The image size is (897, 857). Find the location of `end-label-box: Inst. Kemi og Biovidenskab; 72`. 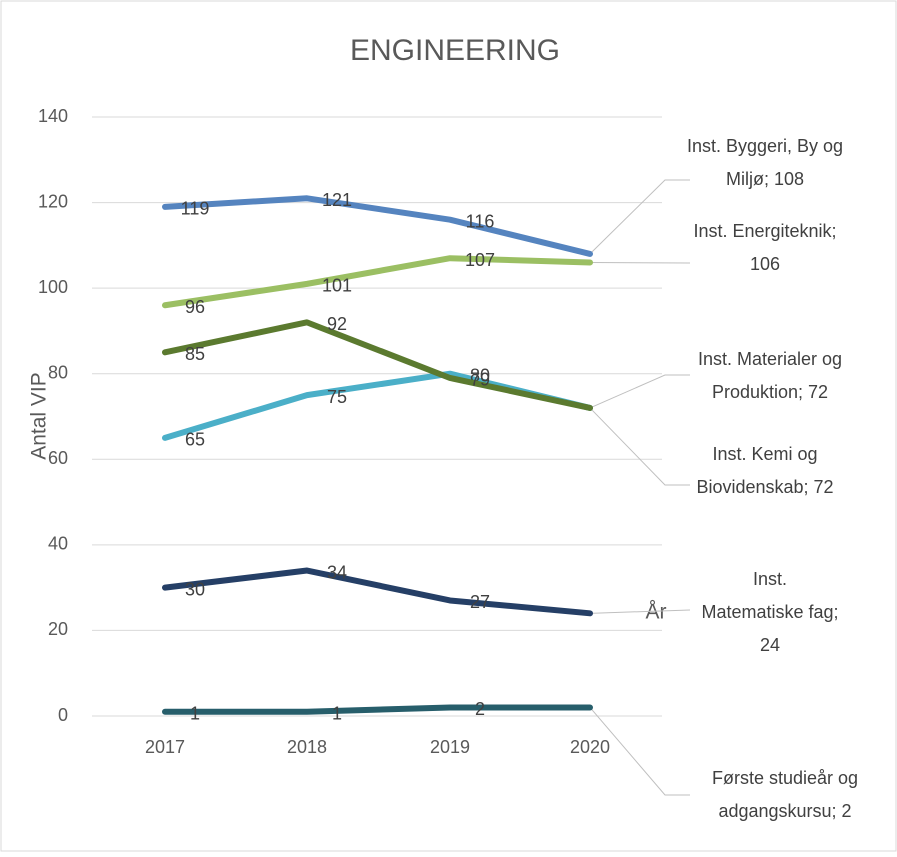

end-label-box: Inst. Kemi og Biovidenskab; 72 is located at coordinates (765, 470).